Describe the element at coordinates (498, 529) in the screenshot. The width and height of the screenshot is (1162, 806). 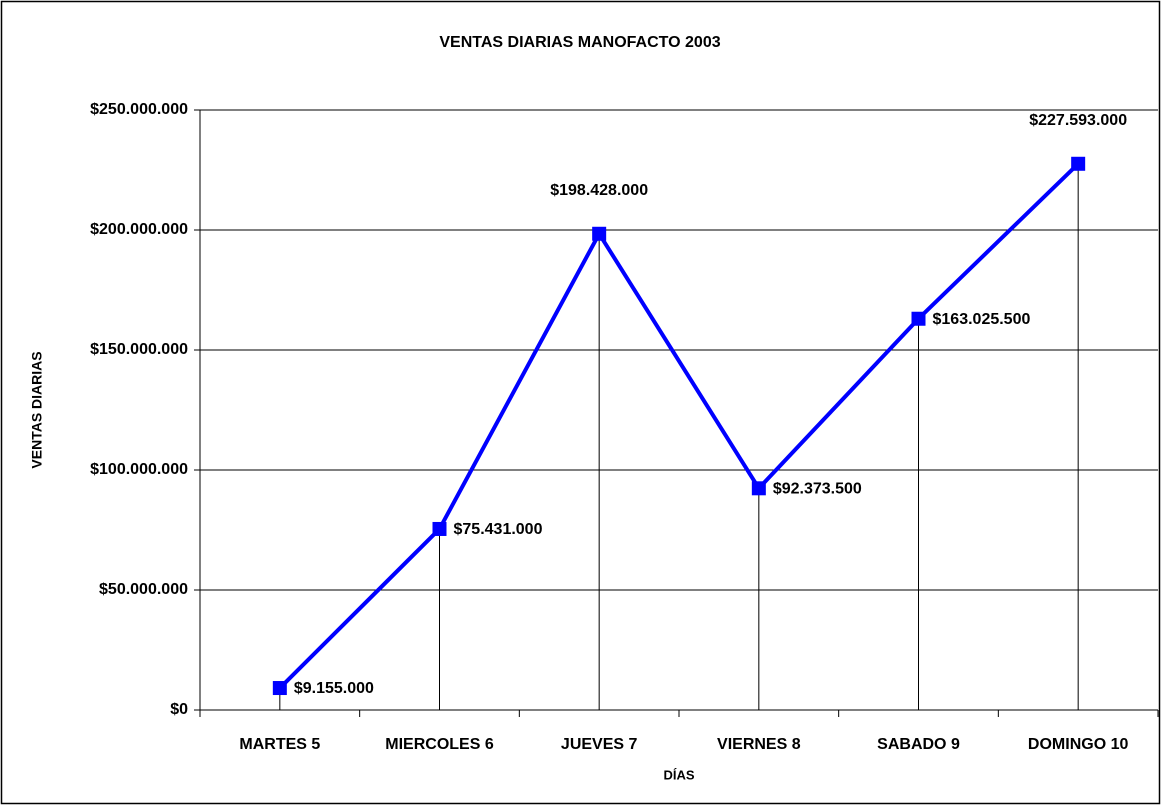
I see `data-label: $75.431.000` at that location.